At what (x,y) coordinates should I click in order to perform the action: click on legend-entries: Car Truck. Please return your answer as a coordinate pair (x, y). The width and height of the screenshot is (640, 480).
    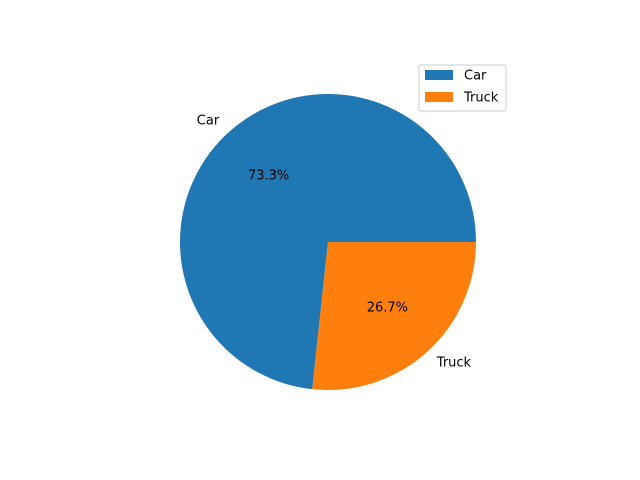
    Looking at the image, I should click on (462, 87).